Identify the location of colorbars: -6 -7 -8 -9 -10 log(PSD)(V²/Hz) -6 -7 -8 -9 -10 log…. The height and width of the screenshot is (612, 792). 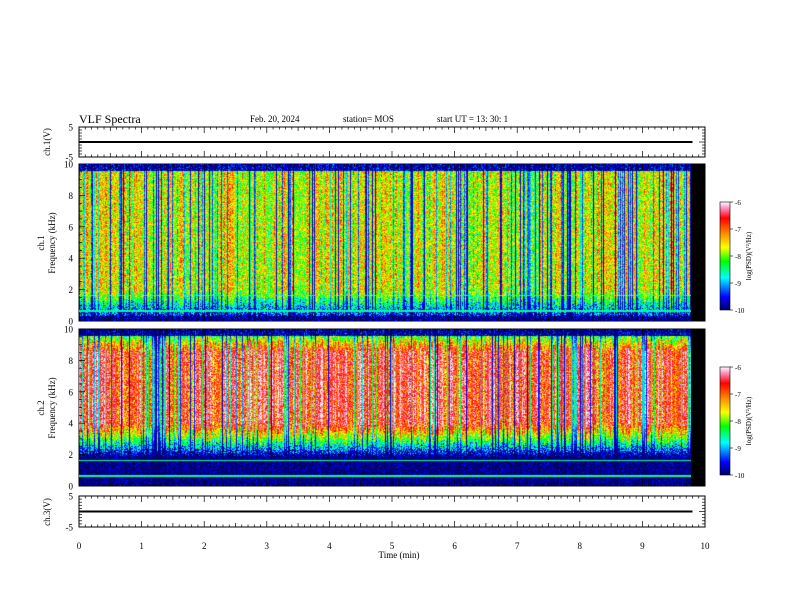
(736, 339).